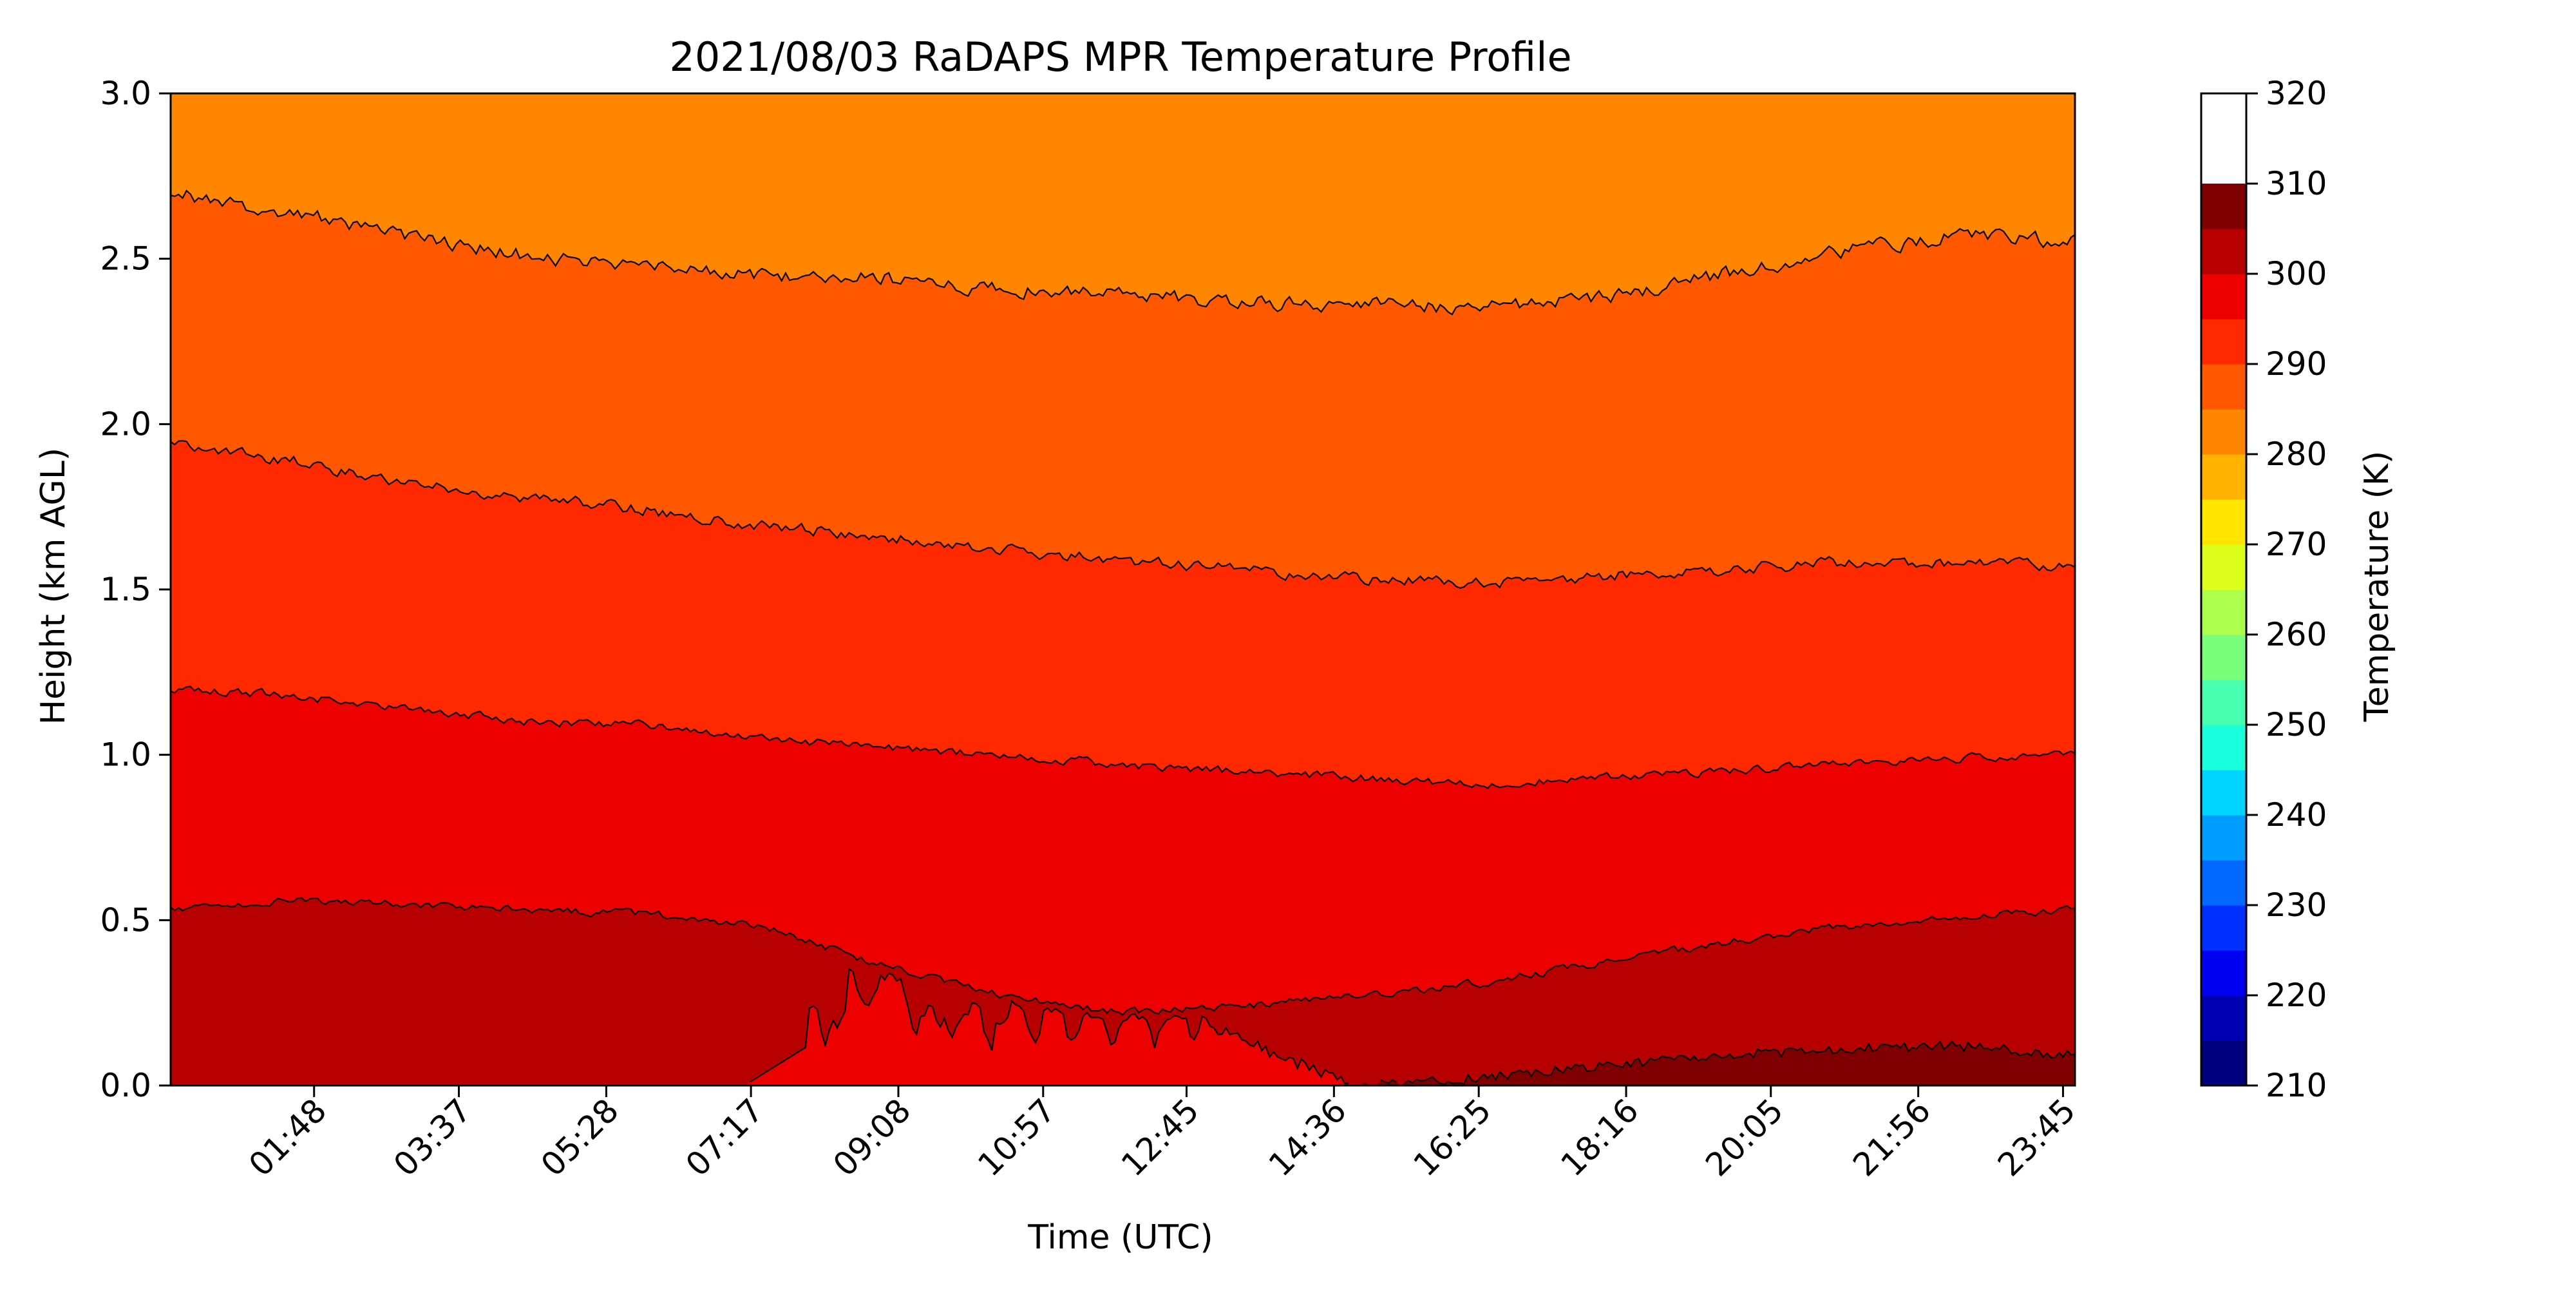 The height and width of the screenshot is (1291, 2576). Describe the element at coordinates (288, 1137) in the screenshot. I see `x-tick-label: 01:48` at that location.